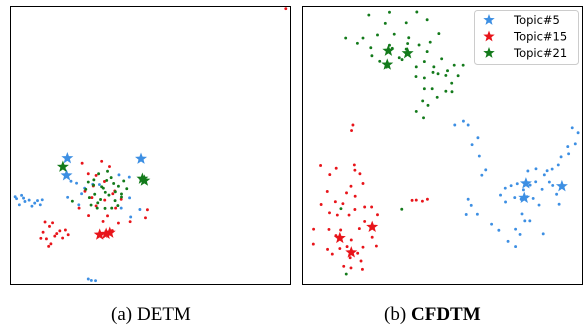 Image resolution: width=585 pixels, height=329 pixels. I want to click on legend-label-topic5: Topic#5, so click(536, 20).